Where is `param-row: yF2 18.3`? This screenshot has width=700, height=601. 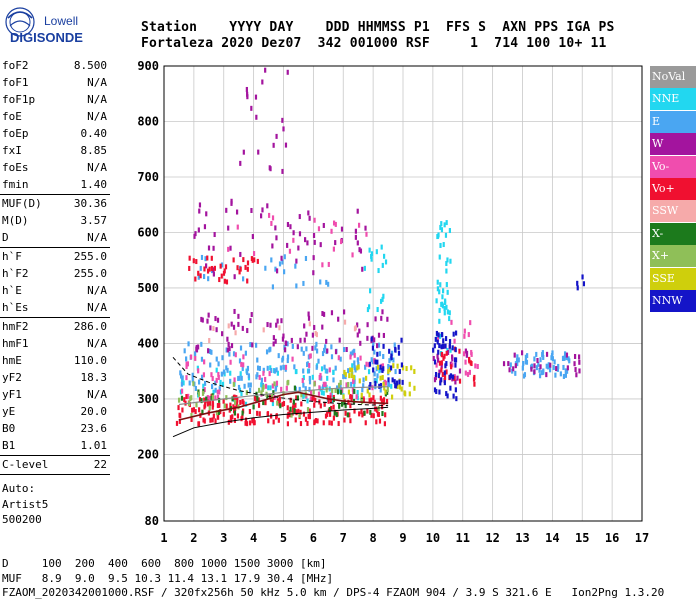 param-row: yF2 18.3 is located at coordinates (55, 377).